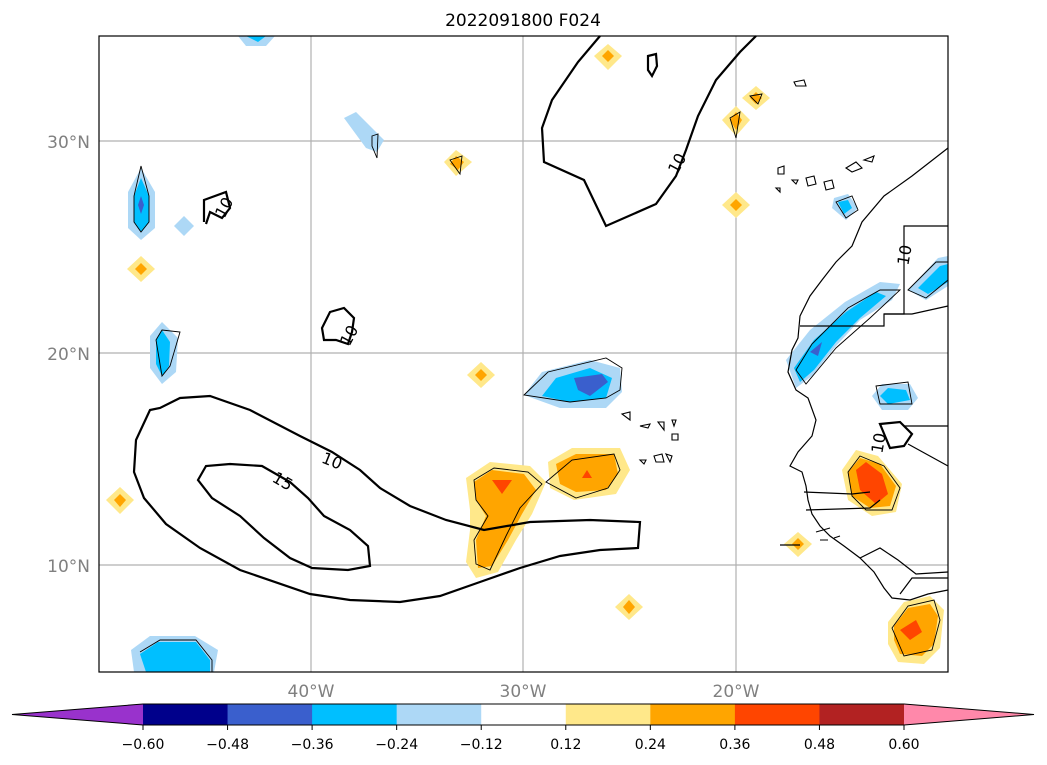  What do you see at coordinates (143, 745) in the screenshot?
I see `colorbar-tick-label: −0.60` at bounding box center [143, 745].